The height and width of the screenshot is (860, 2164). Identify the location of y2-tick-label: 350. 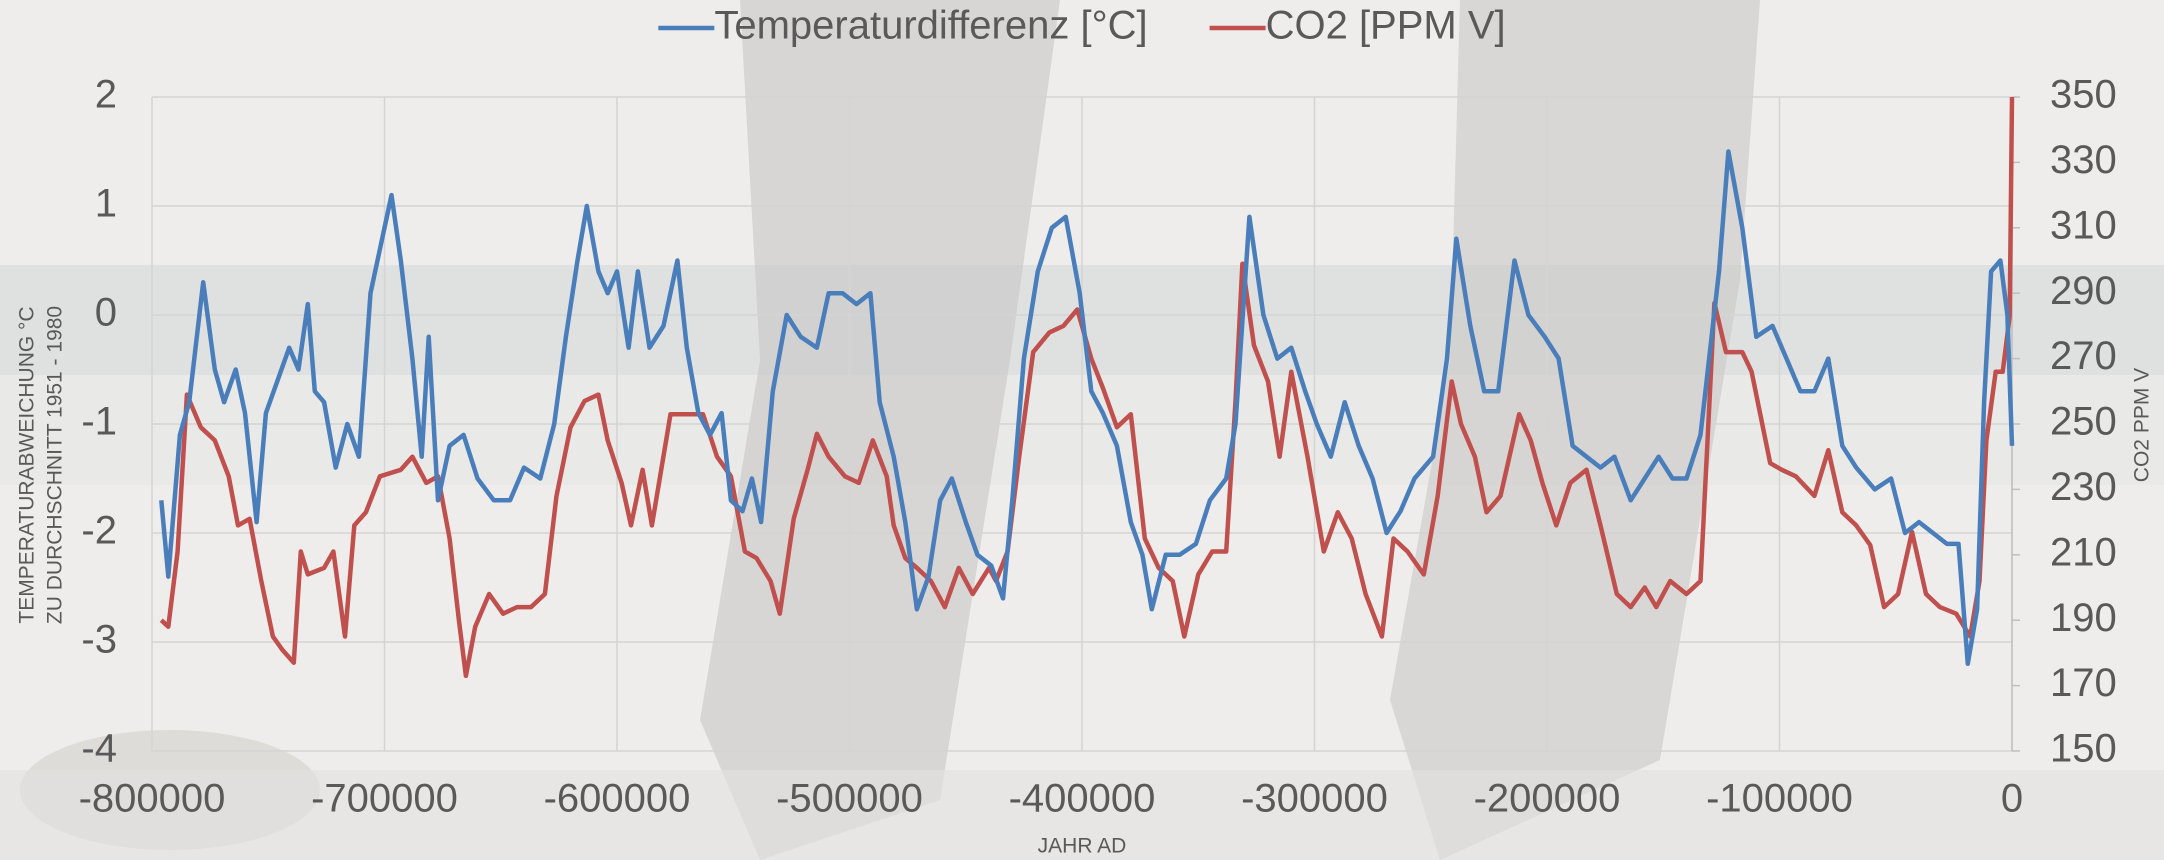
(2083, 95).